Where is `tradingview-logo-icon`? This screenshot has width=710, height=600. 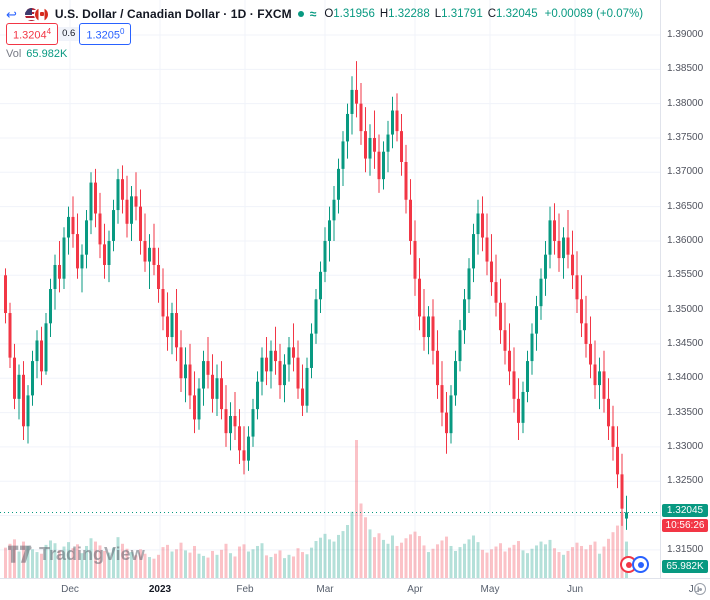 tradingview-logo-icon is located at coordinates (20, 554).